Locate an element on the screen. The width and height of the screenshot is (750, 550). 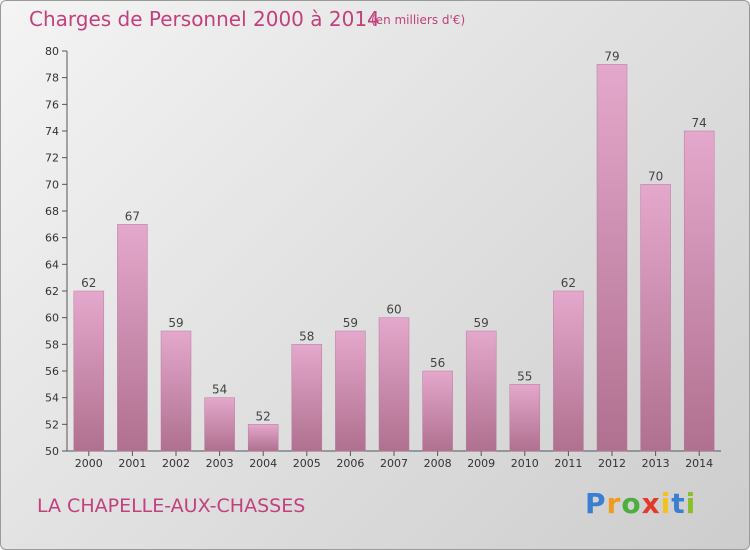
y-tick-label: 70 is located at coordinates (52, 184).